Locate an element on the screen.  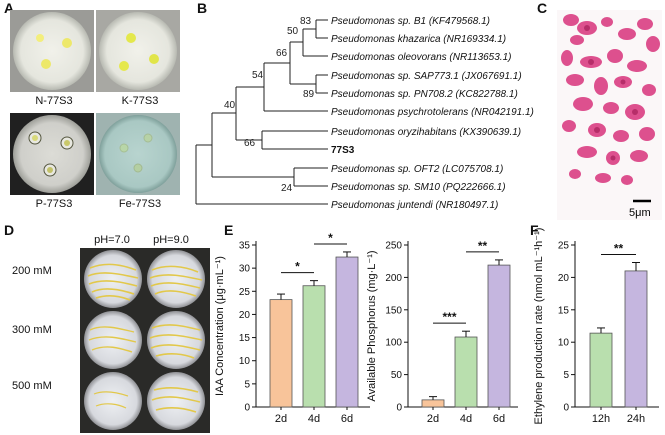
tree-branches is located at coordinates (261, 112).